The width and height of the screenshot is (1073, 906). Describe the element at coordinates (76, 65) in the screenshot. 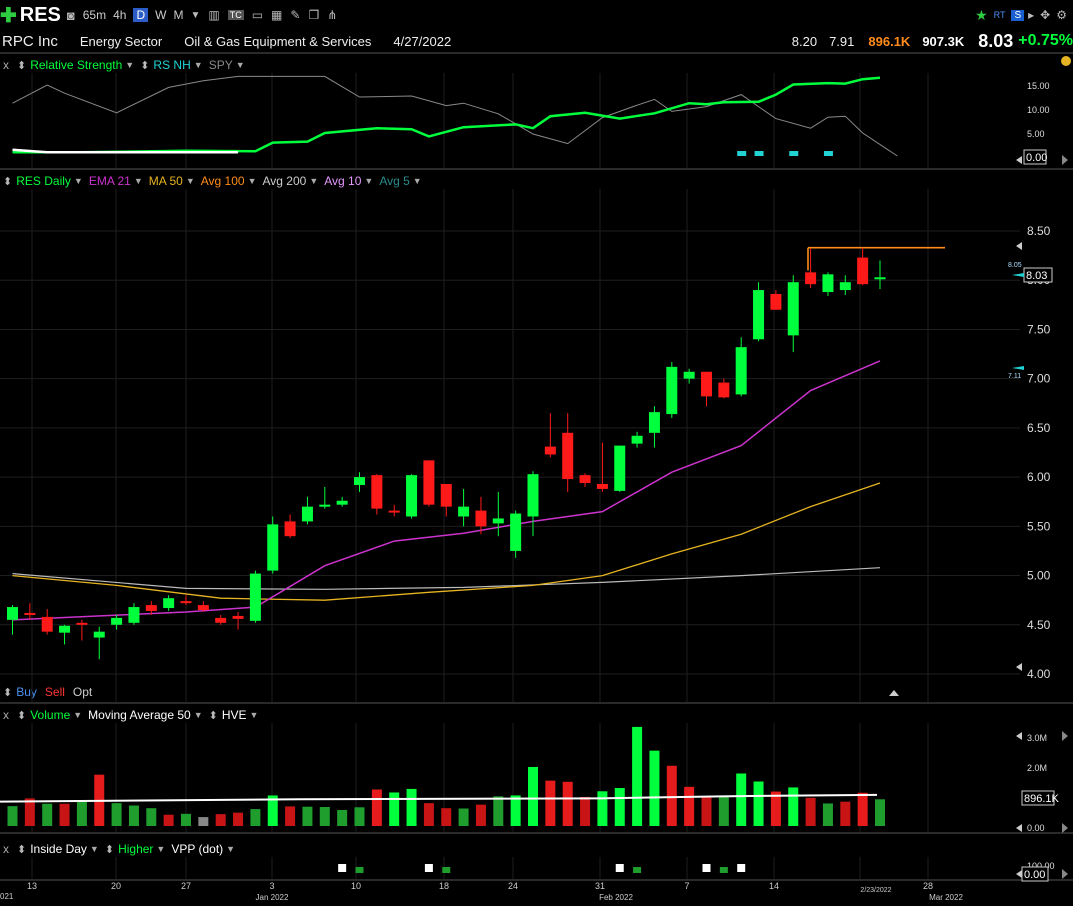

I see `rs-label: Relative Strength` at that location.